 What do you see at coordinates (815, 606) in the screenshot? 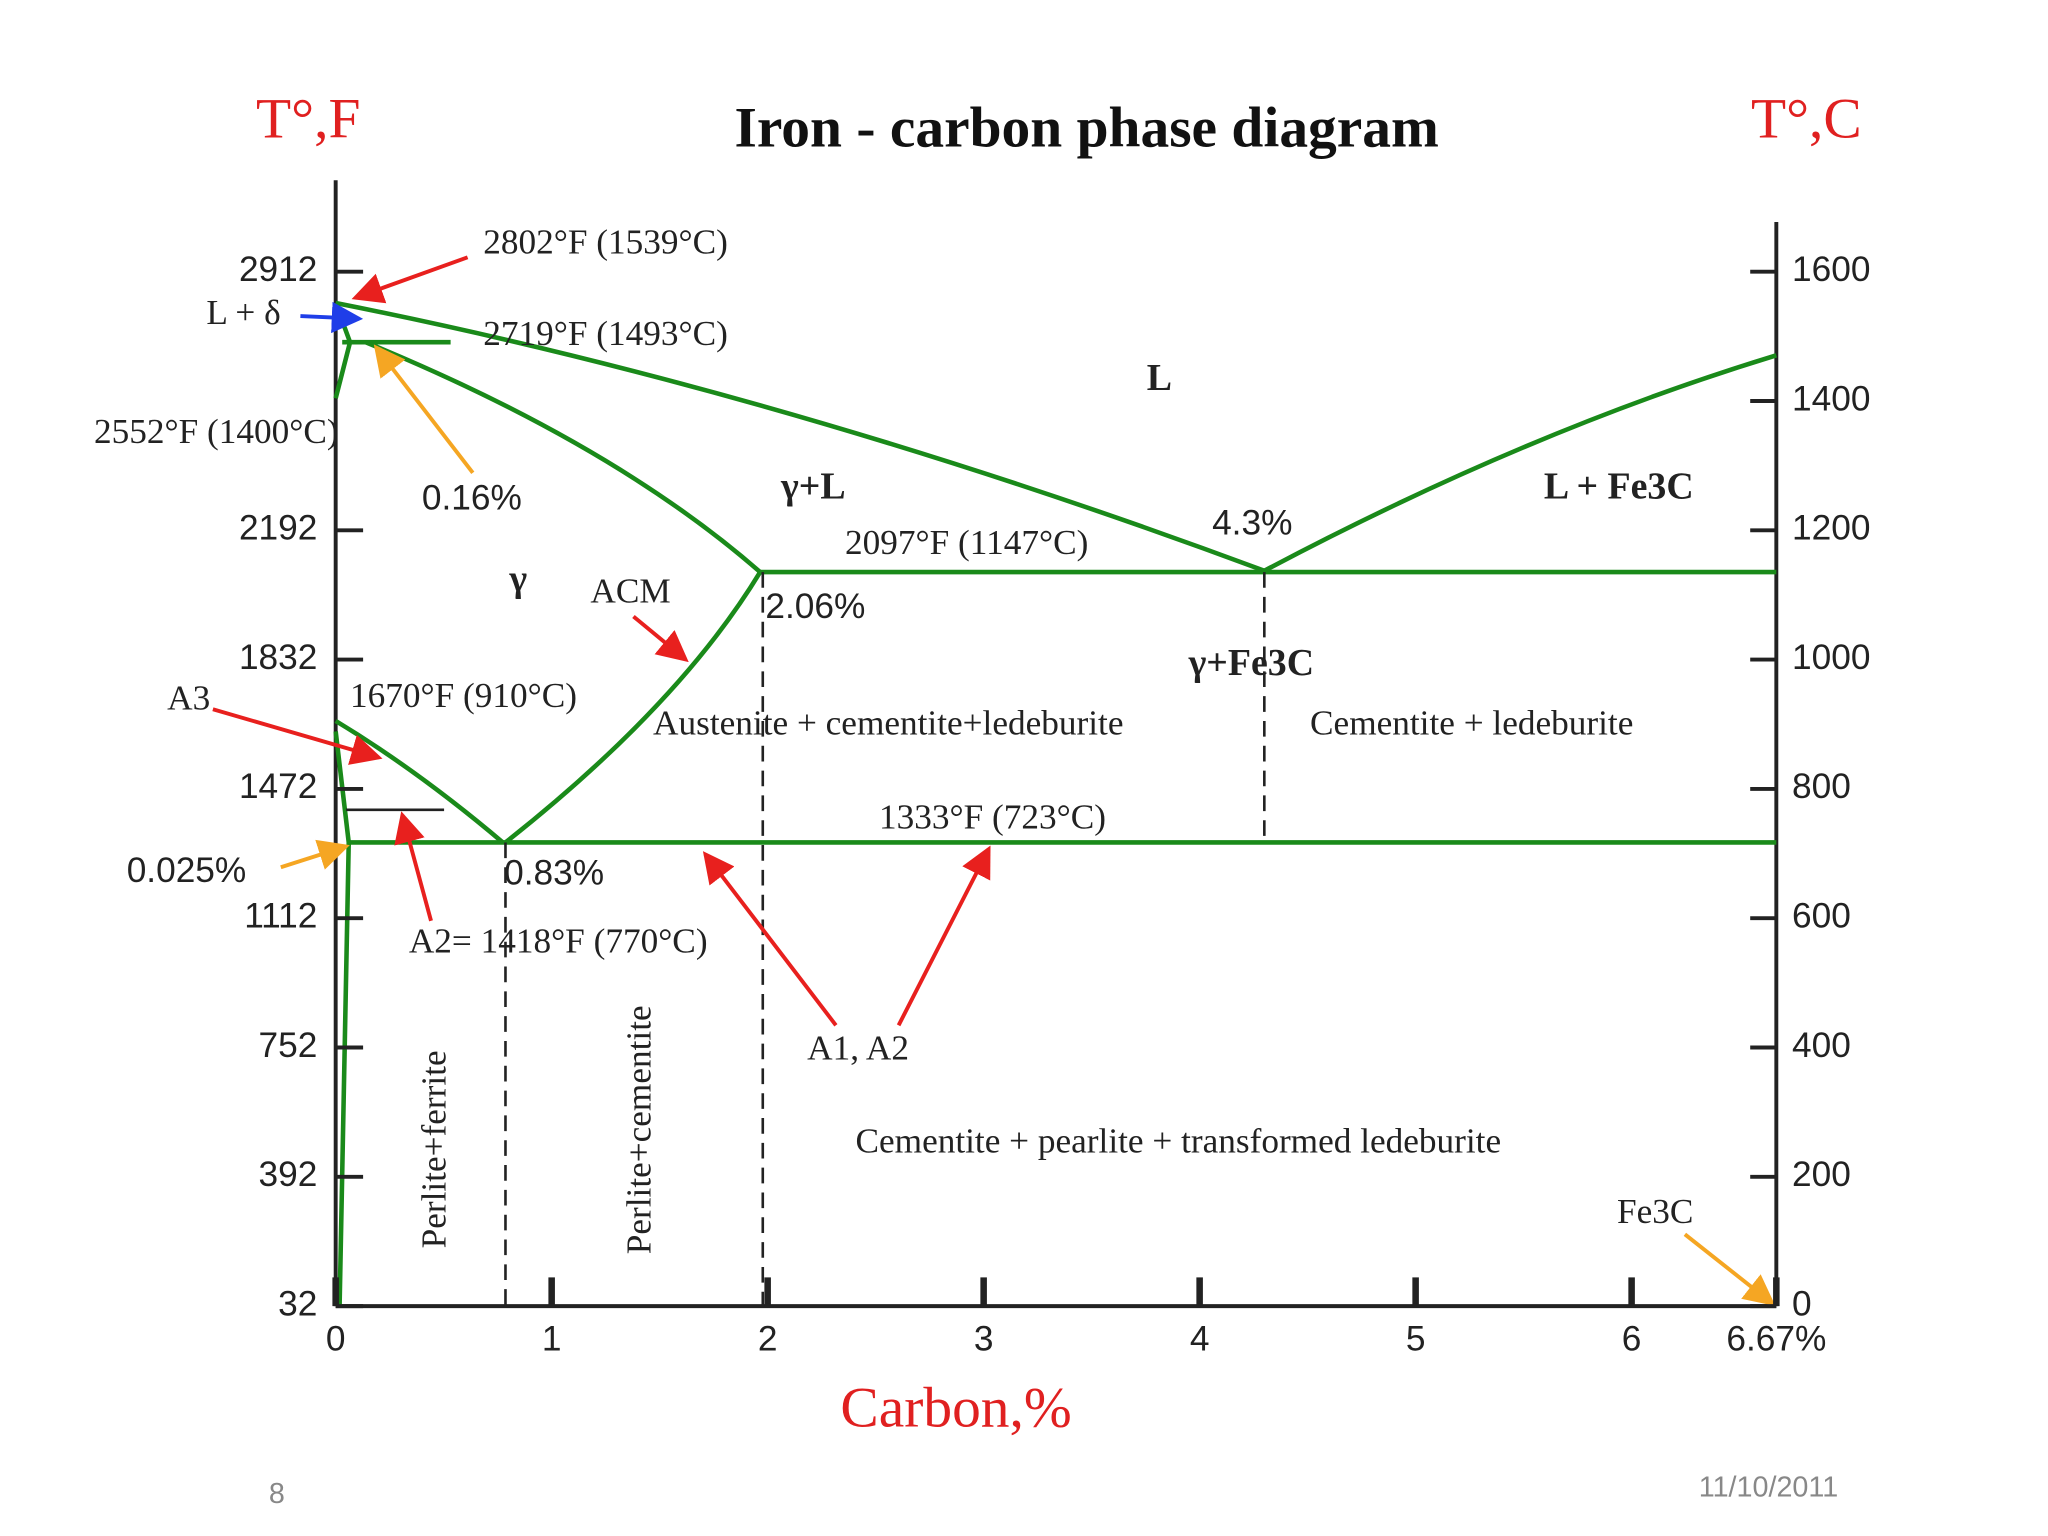
I see `annotation: 2.06%` at bounding box center [815, 606].